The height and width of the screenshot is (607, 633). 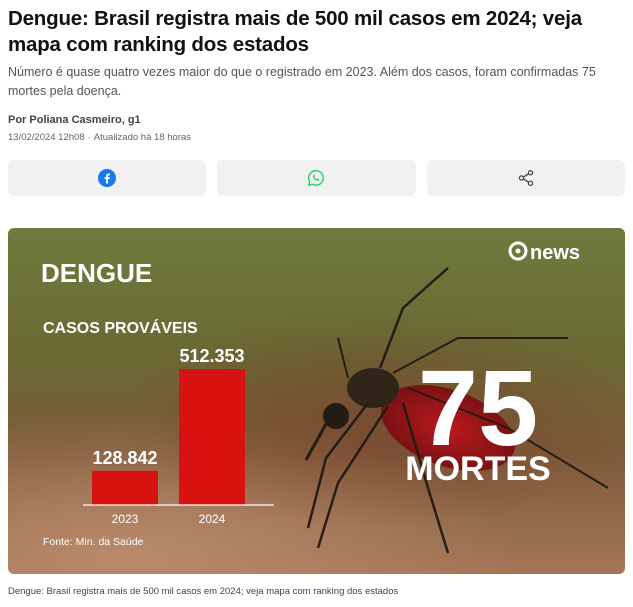 I want to click on bar-value-label: 128.842, so click(x=124, y=458).